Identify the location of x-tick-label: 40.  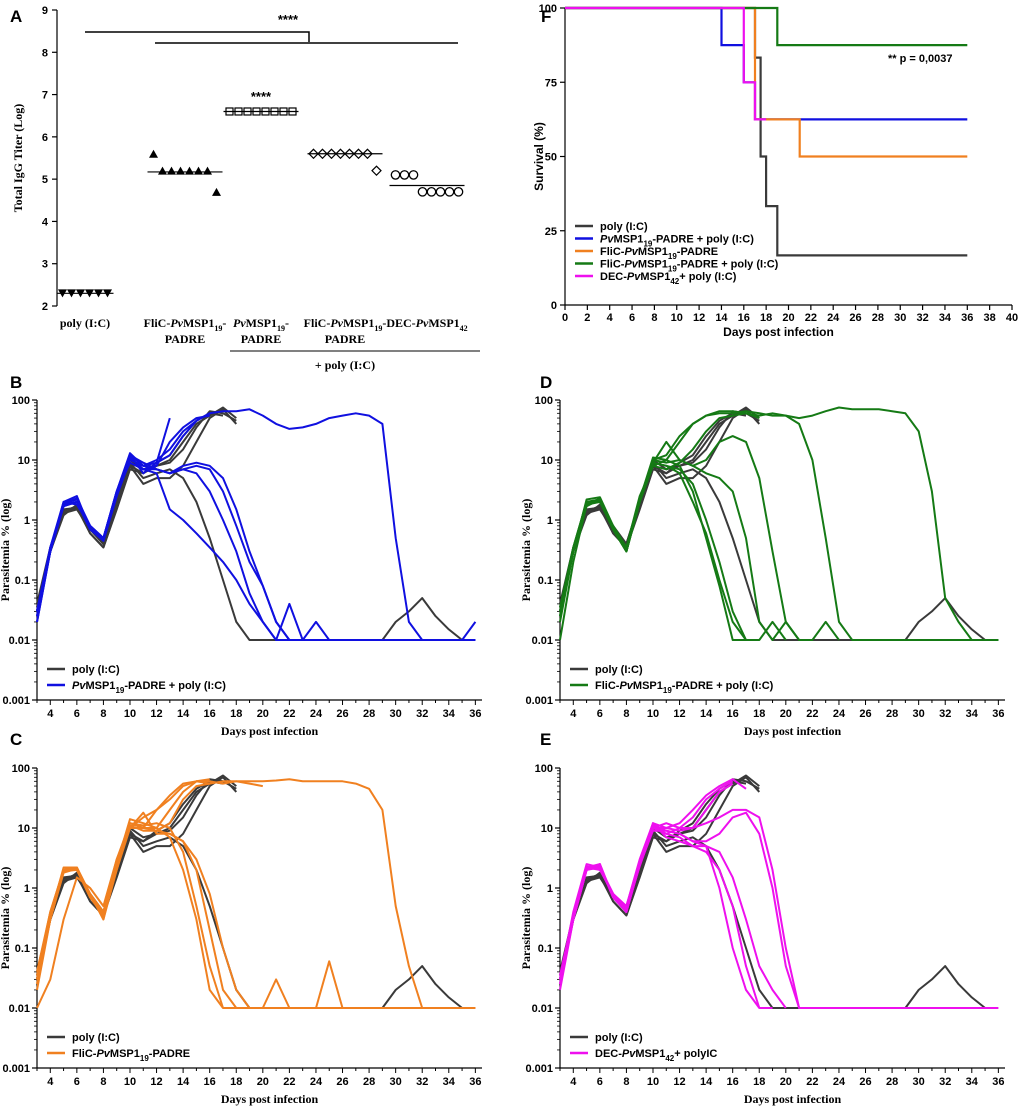
(1012, 318).